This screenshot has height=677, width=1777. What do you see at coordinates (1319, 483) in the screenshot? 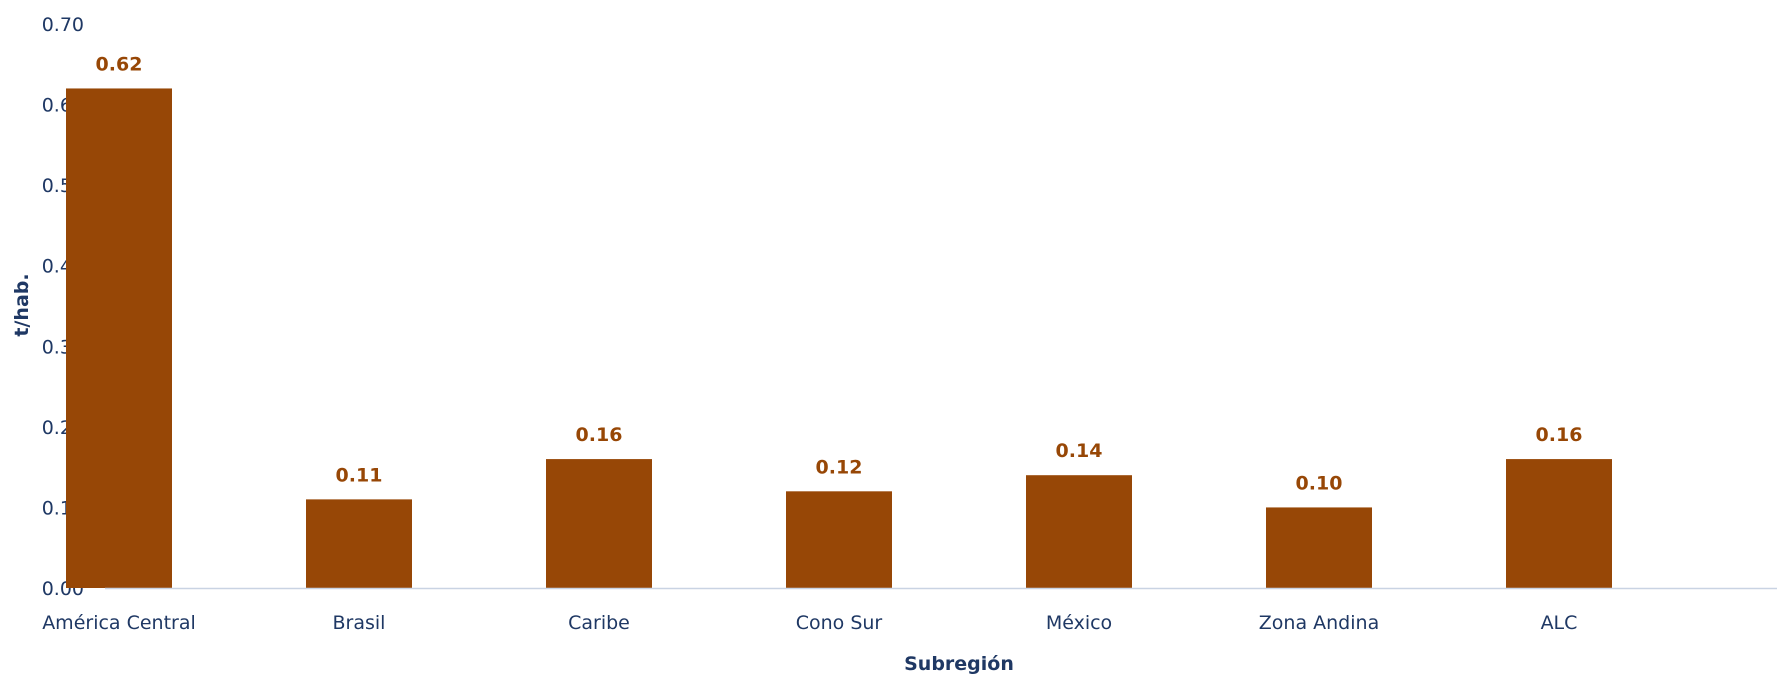
I see `data-label: 0.10` at bounding box center [1319, 483].